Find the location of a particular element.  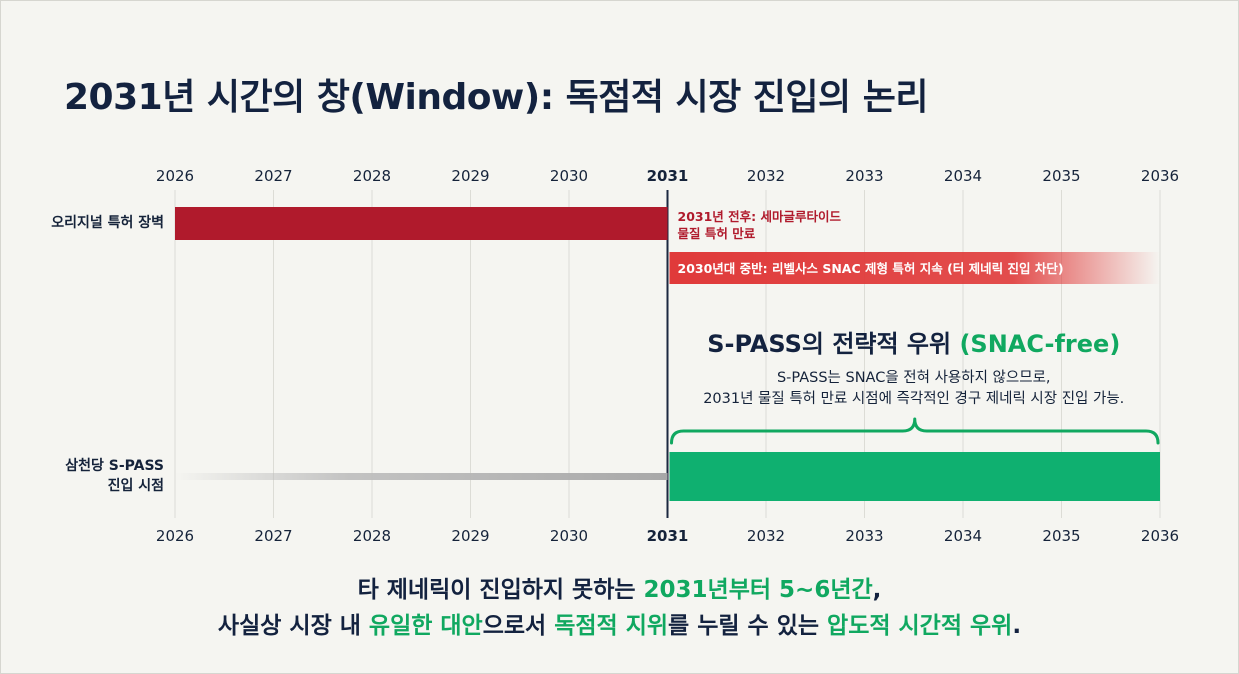

tick-label-top-2029: 2029 is located at coordinates (470, 176).